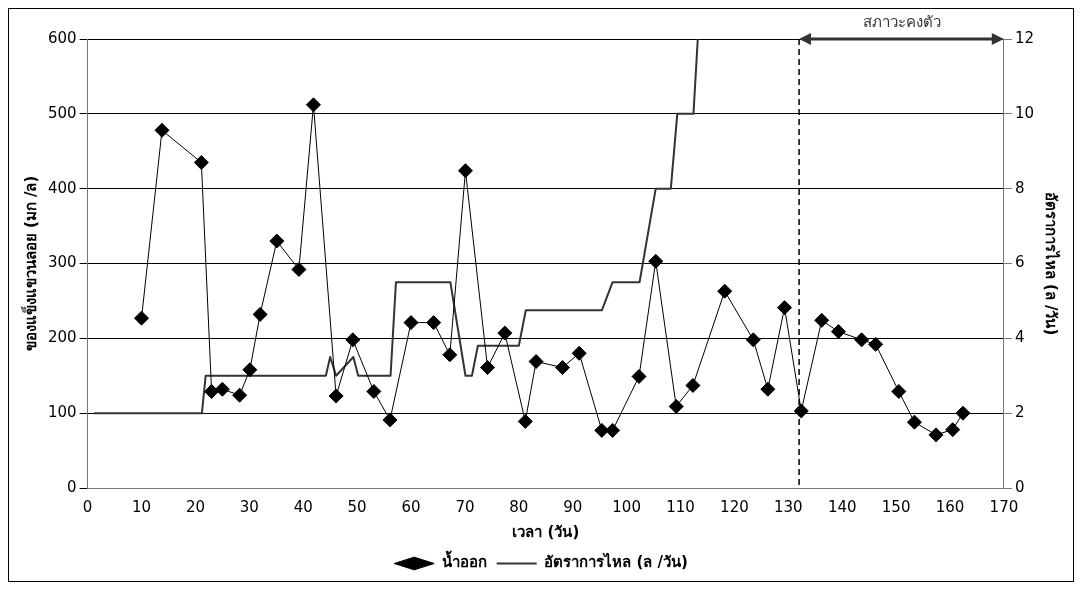 The height and width of the screenshot is (590, 1082). I want to click on x-tick-label: 60, so click(411, 506).